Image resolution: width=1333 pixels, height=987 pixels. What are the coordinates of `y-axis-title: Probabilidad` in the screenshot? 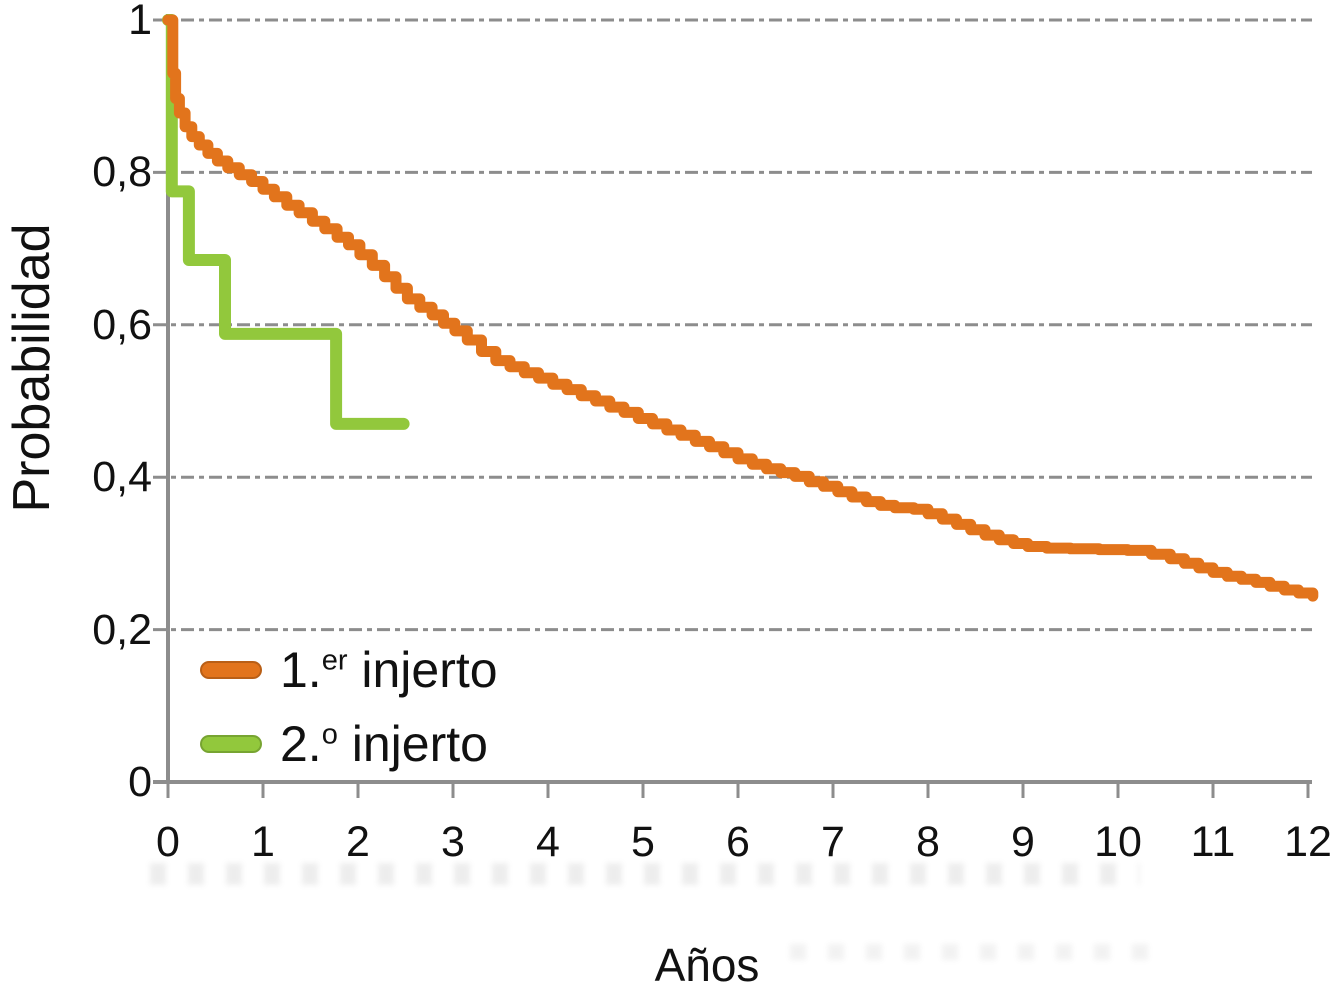 It's located at (32, 368).